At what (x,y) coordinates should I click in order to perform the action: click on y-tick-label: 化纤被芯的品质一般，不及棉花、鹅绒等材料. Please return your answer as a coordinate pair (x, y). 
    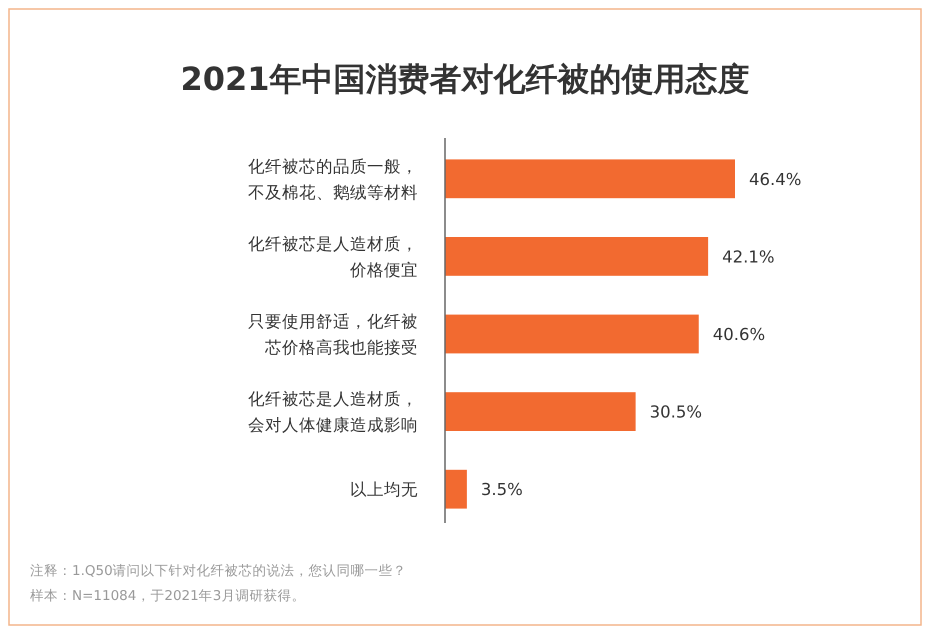
    Looking at the image, I should click on (333, 179).